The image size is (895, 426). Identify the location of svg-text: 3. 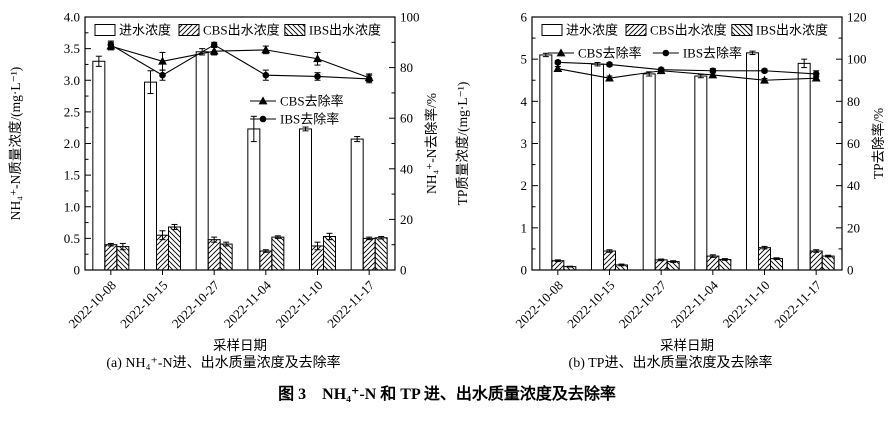
(524, 143).